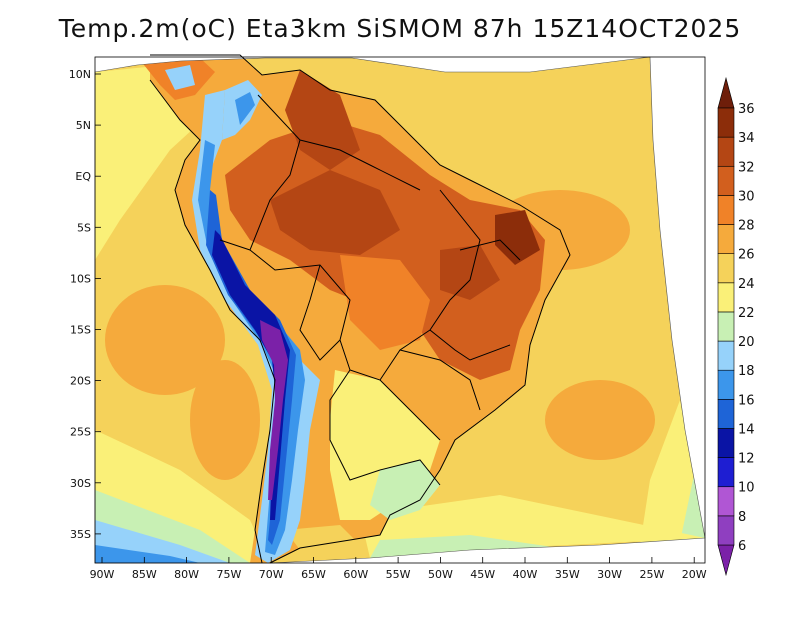  I want to click on lat-tick-label: EQ, so click(83, 176).